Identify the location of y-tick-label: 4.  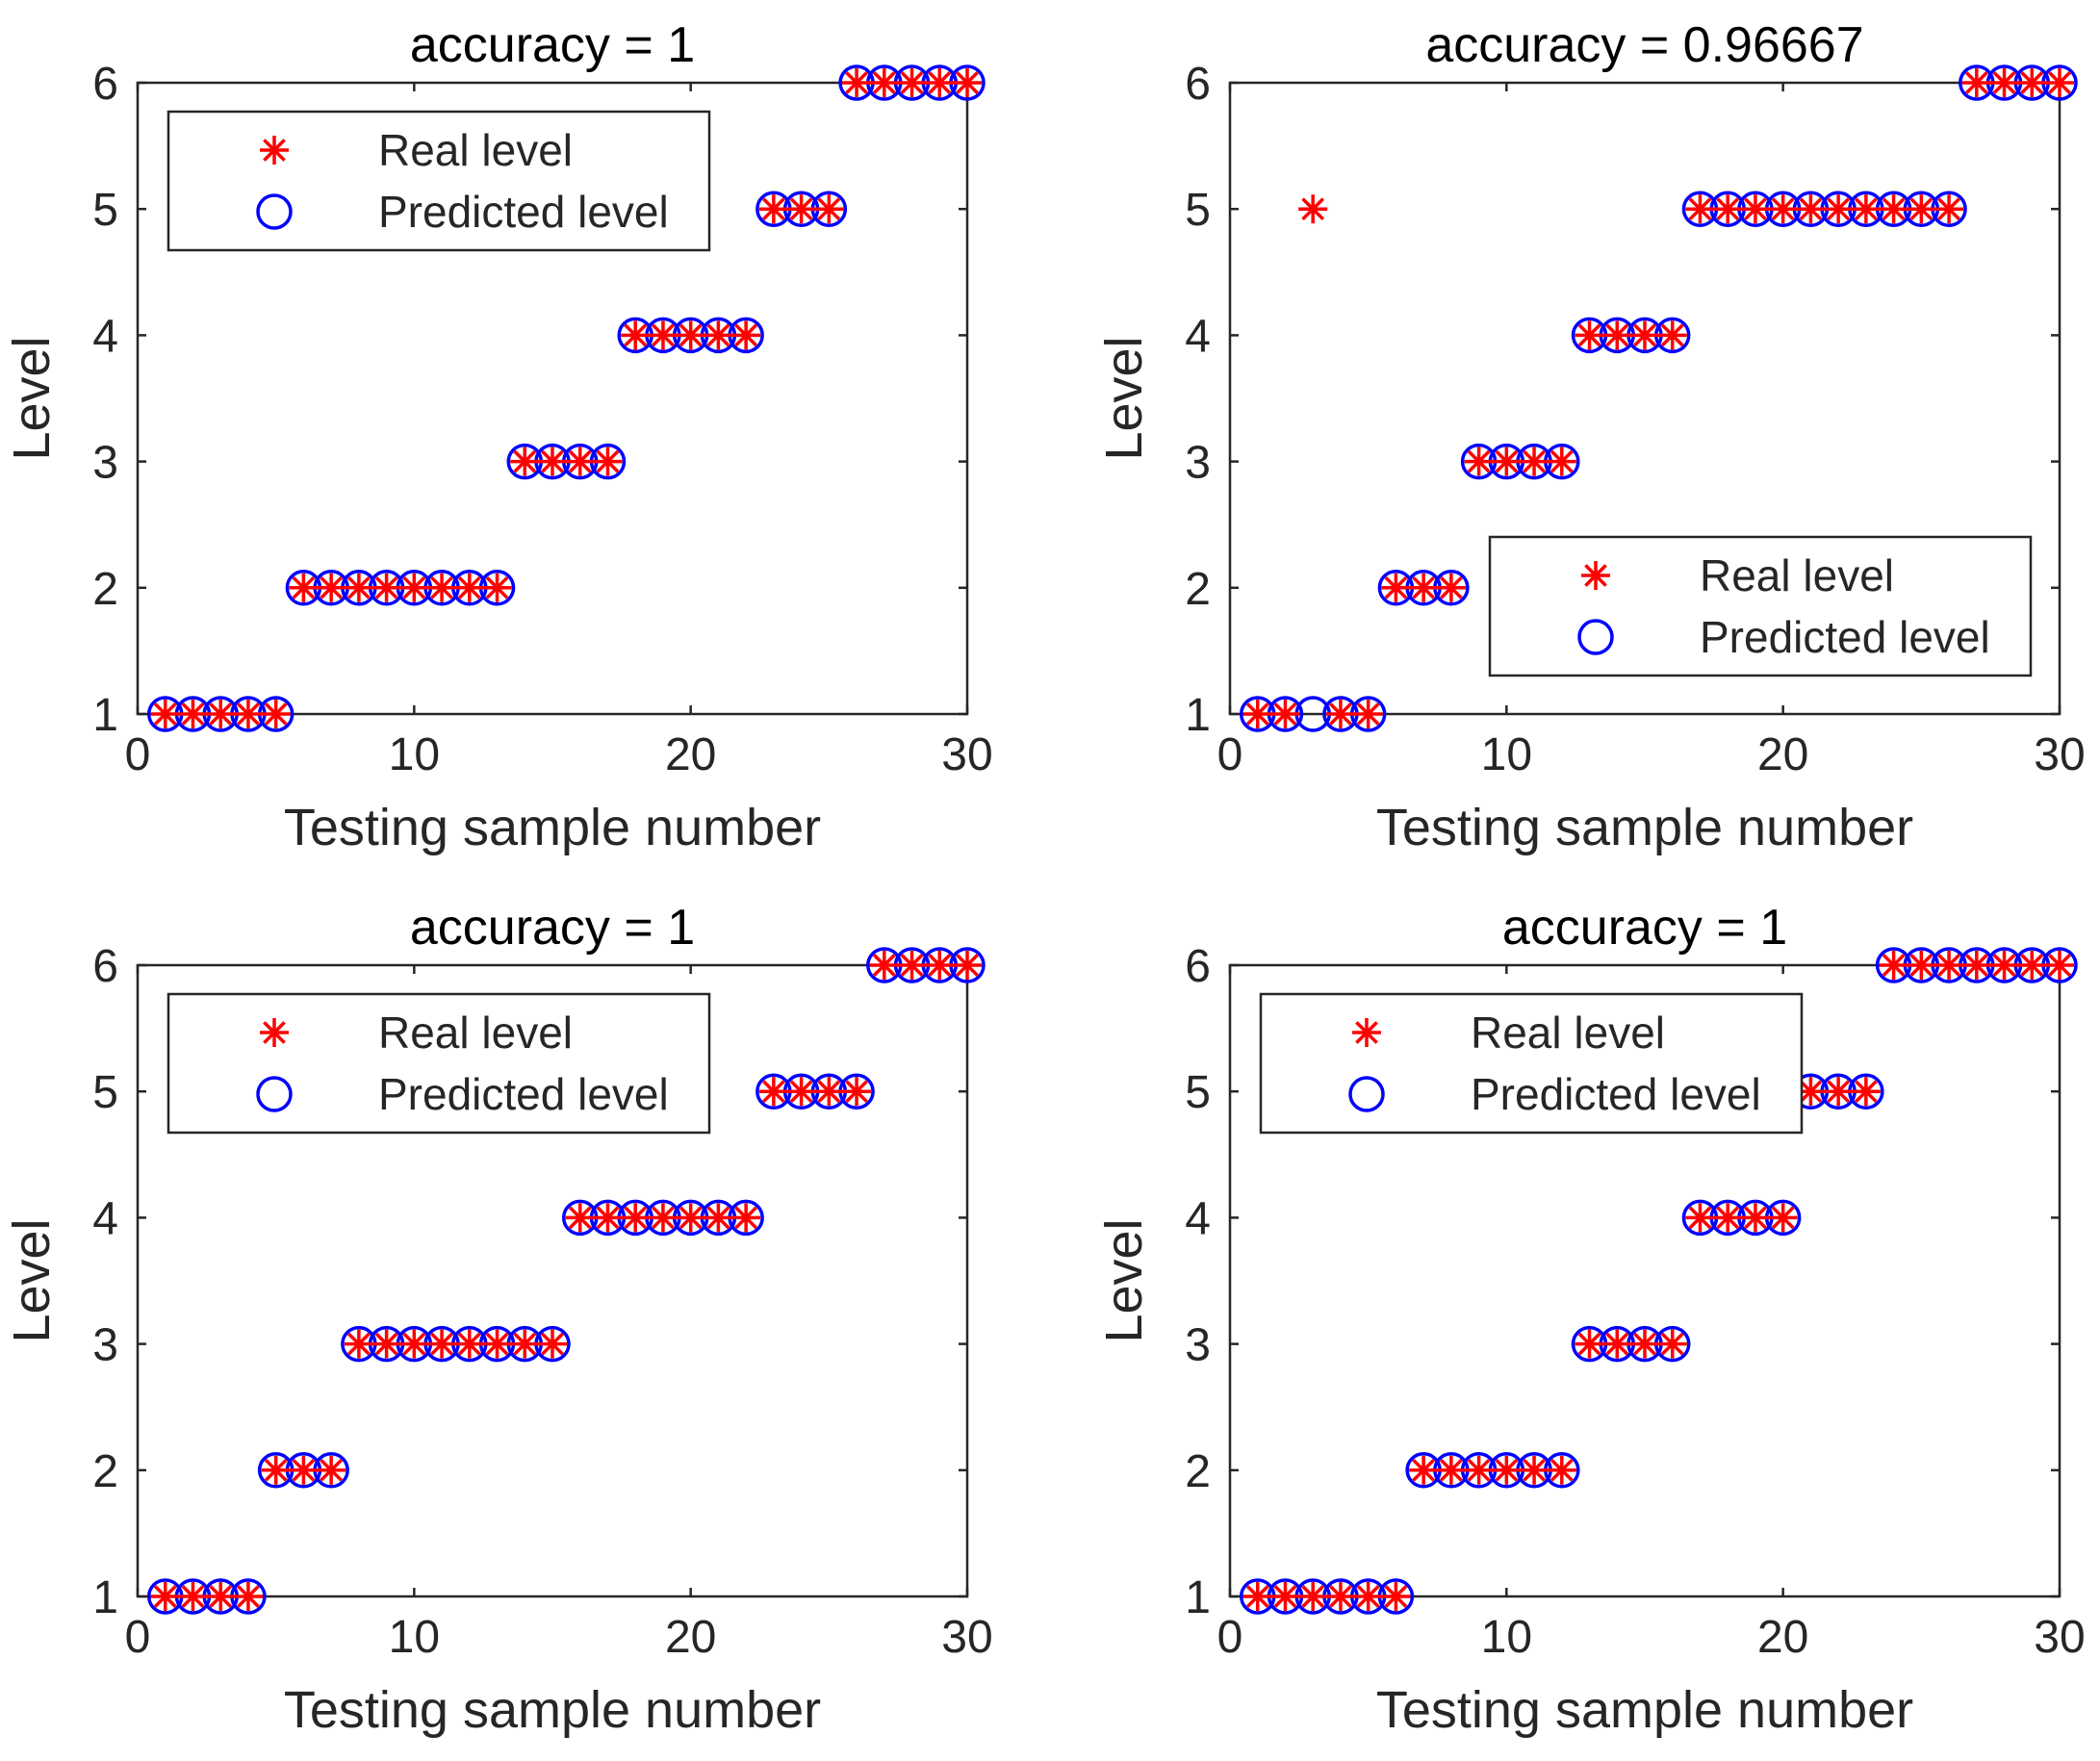
(105, 336).